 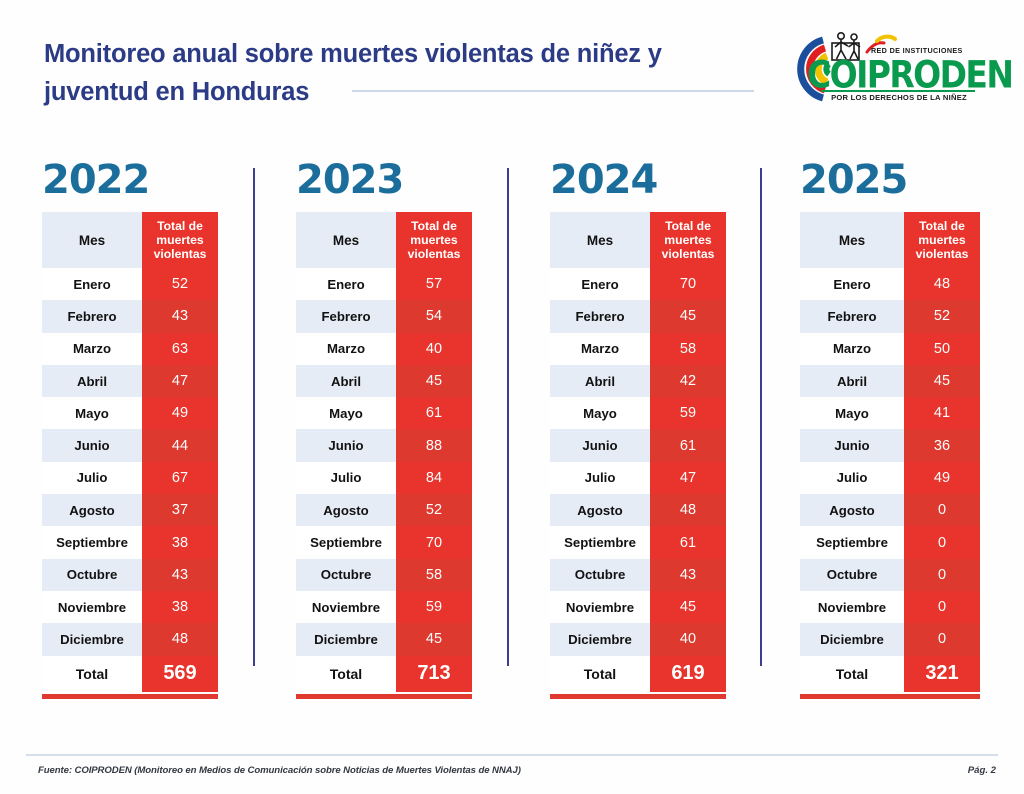 What do you see at coordinates (434, 673) in the screenshot?
I see `total-value: 713` at bounding box center [434, 673].